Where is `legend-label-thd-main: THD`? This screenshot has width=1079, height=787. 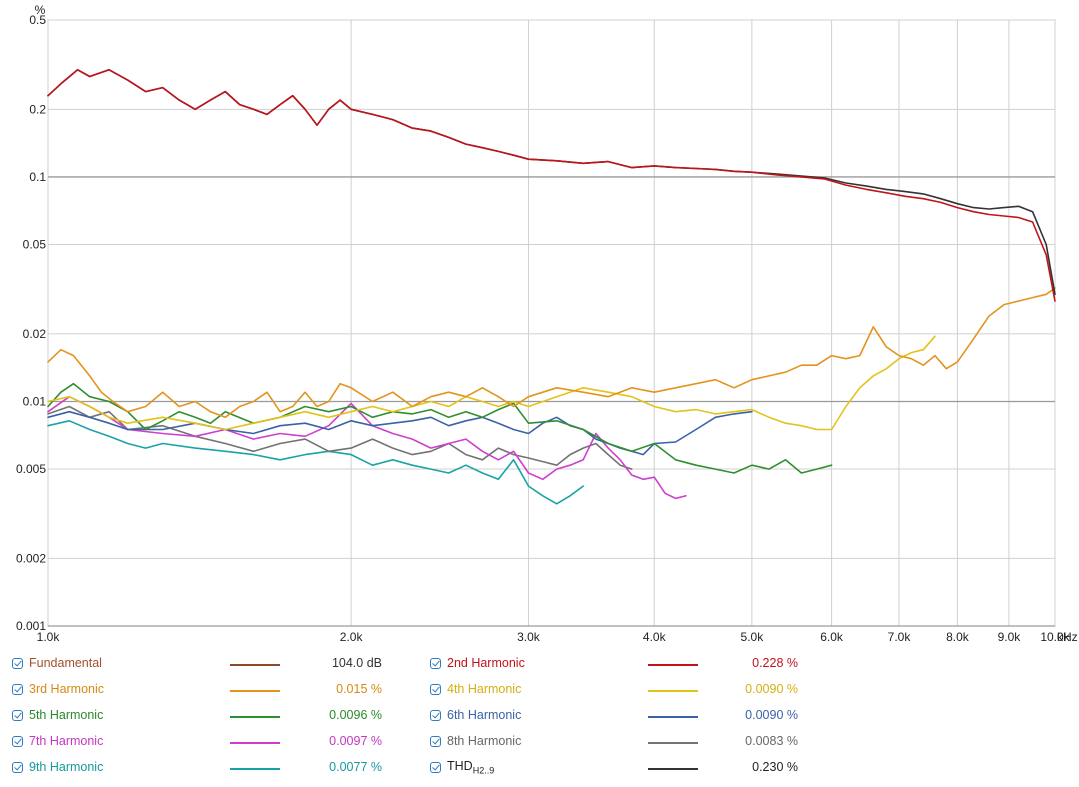 legend-label-thd-main: THD is located at coordinates (460, 765).